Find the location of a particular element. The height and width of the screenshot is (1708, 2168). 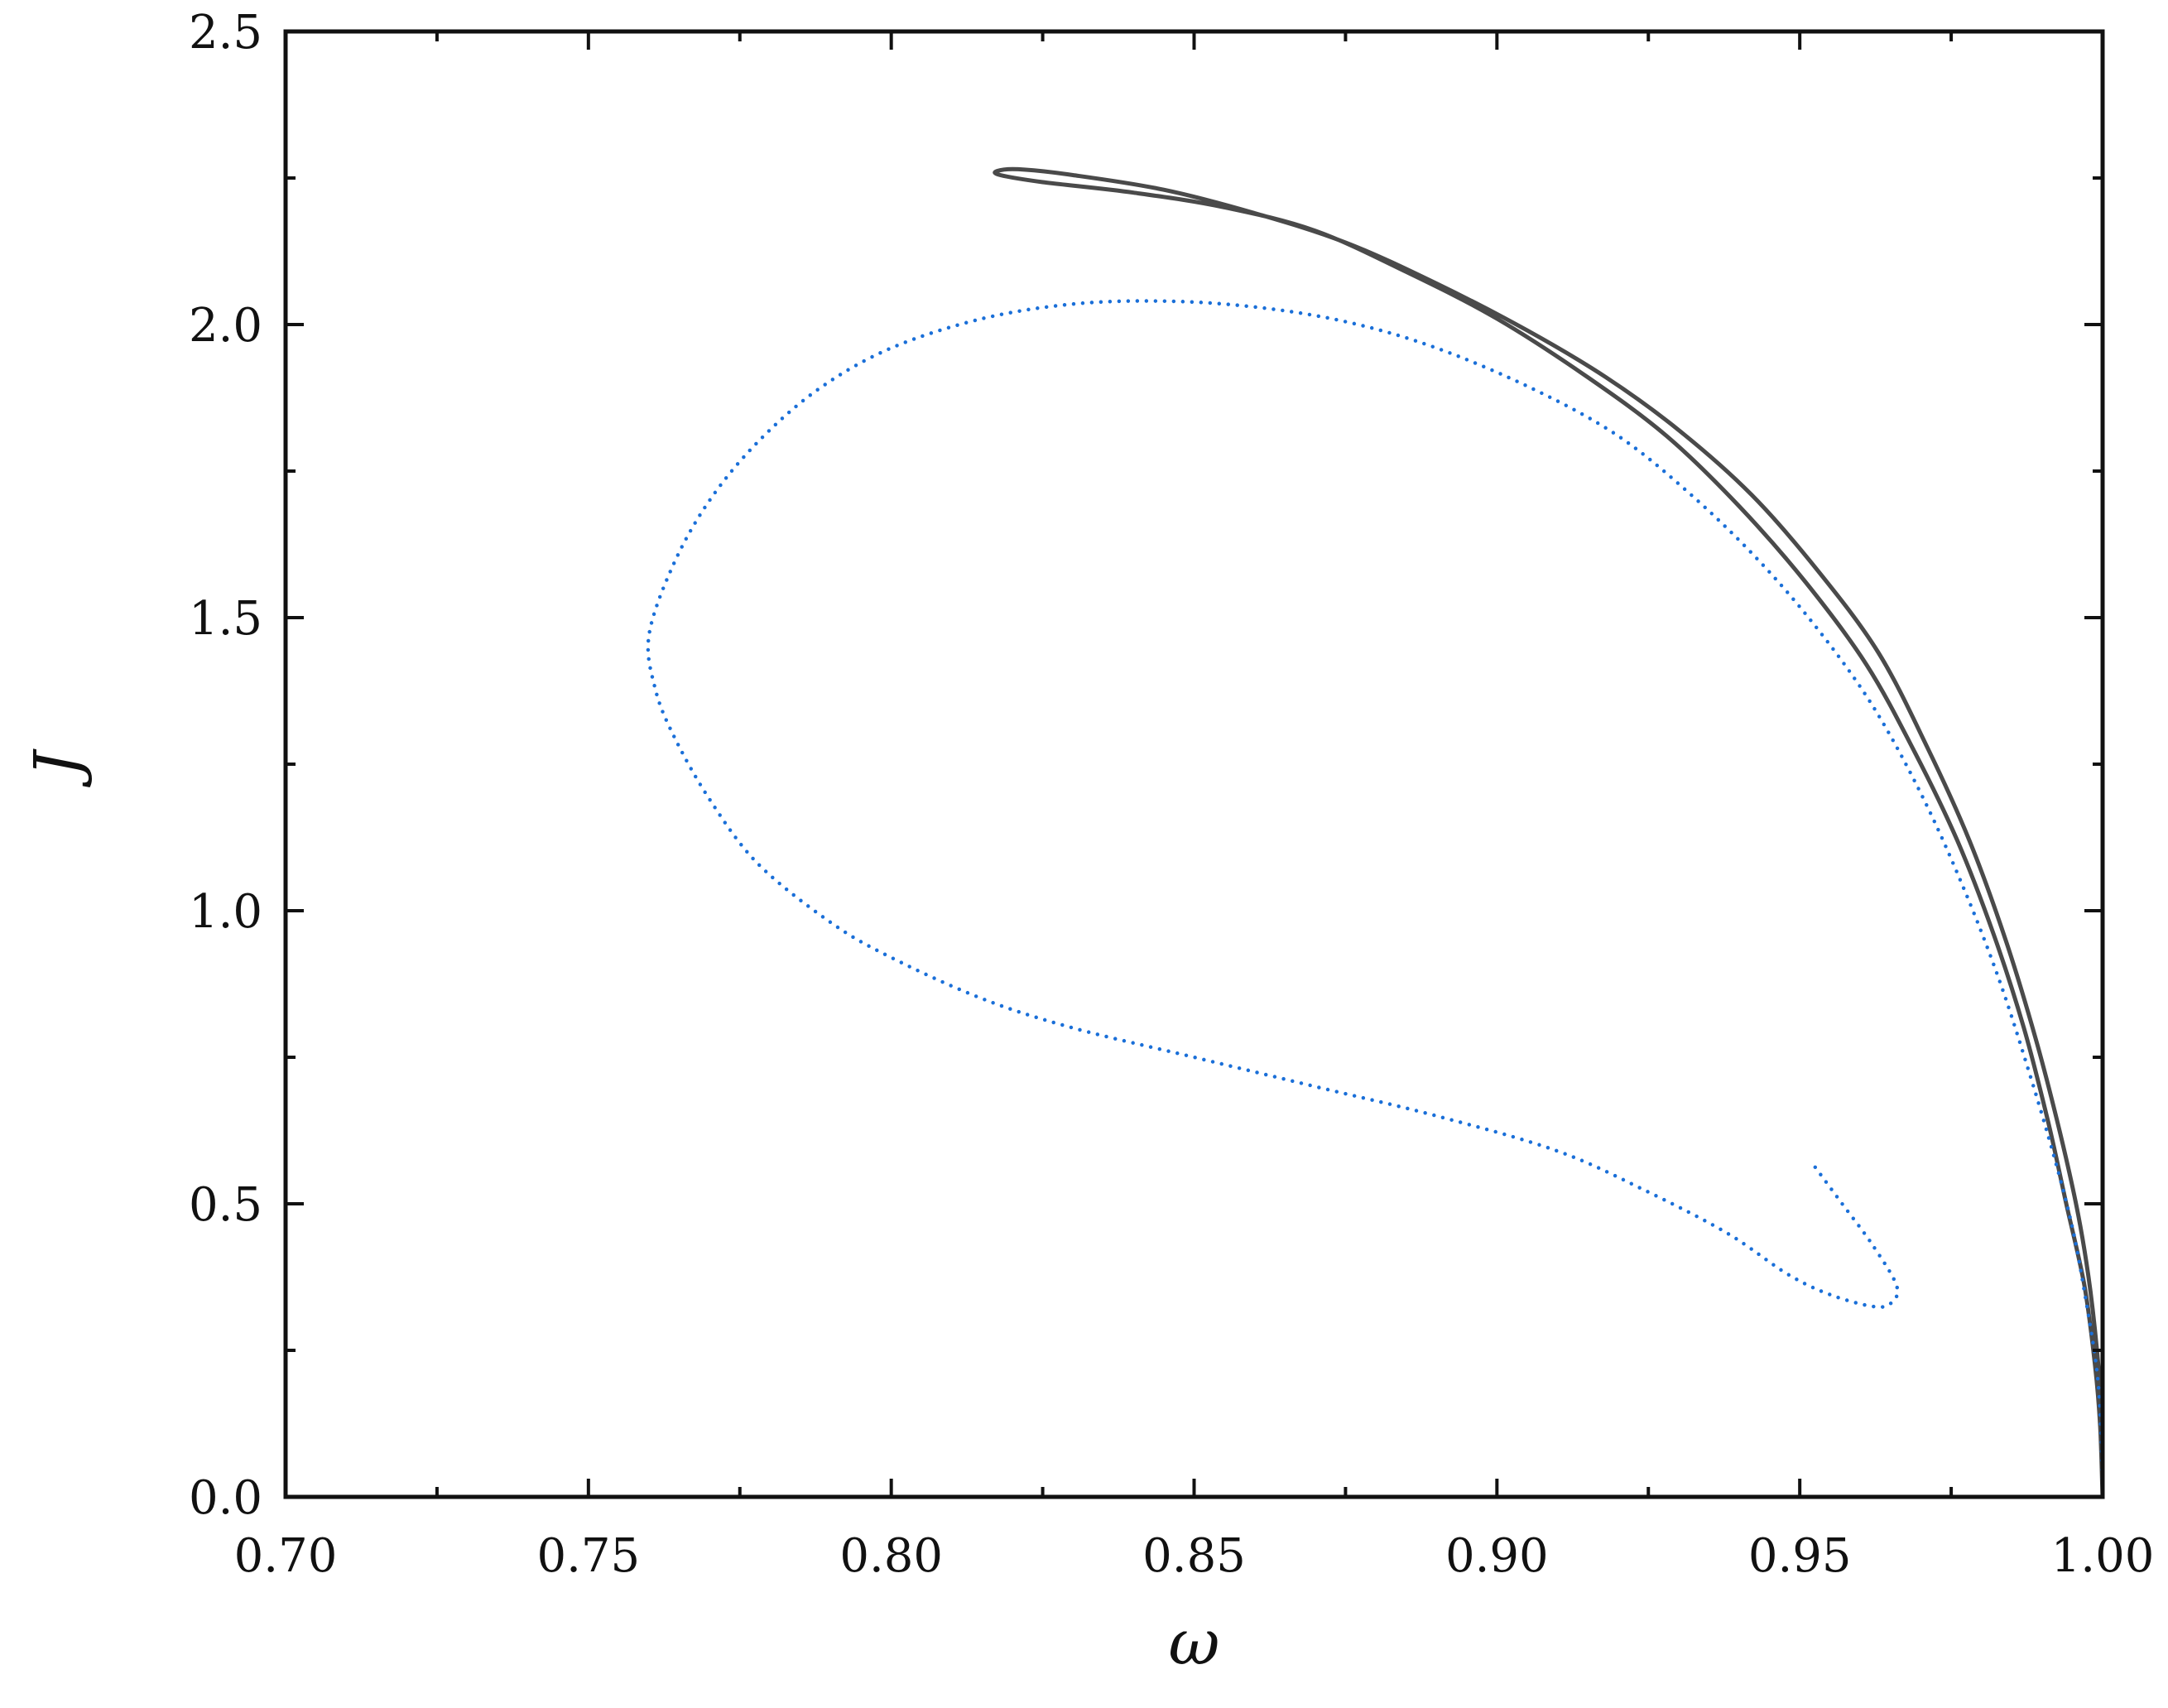

y-tick-label: 0.0 is located at coordinates (225, 1498).